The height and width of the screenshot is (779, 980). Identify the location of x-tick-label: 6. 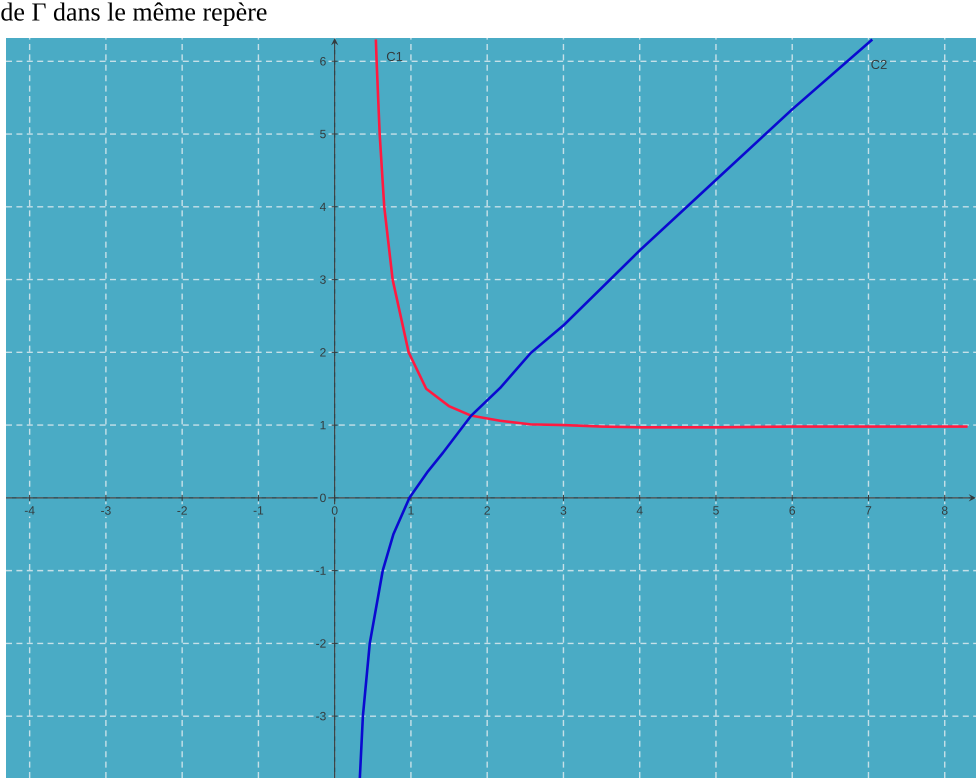
(792, 510).